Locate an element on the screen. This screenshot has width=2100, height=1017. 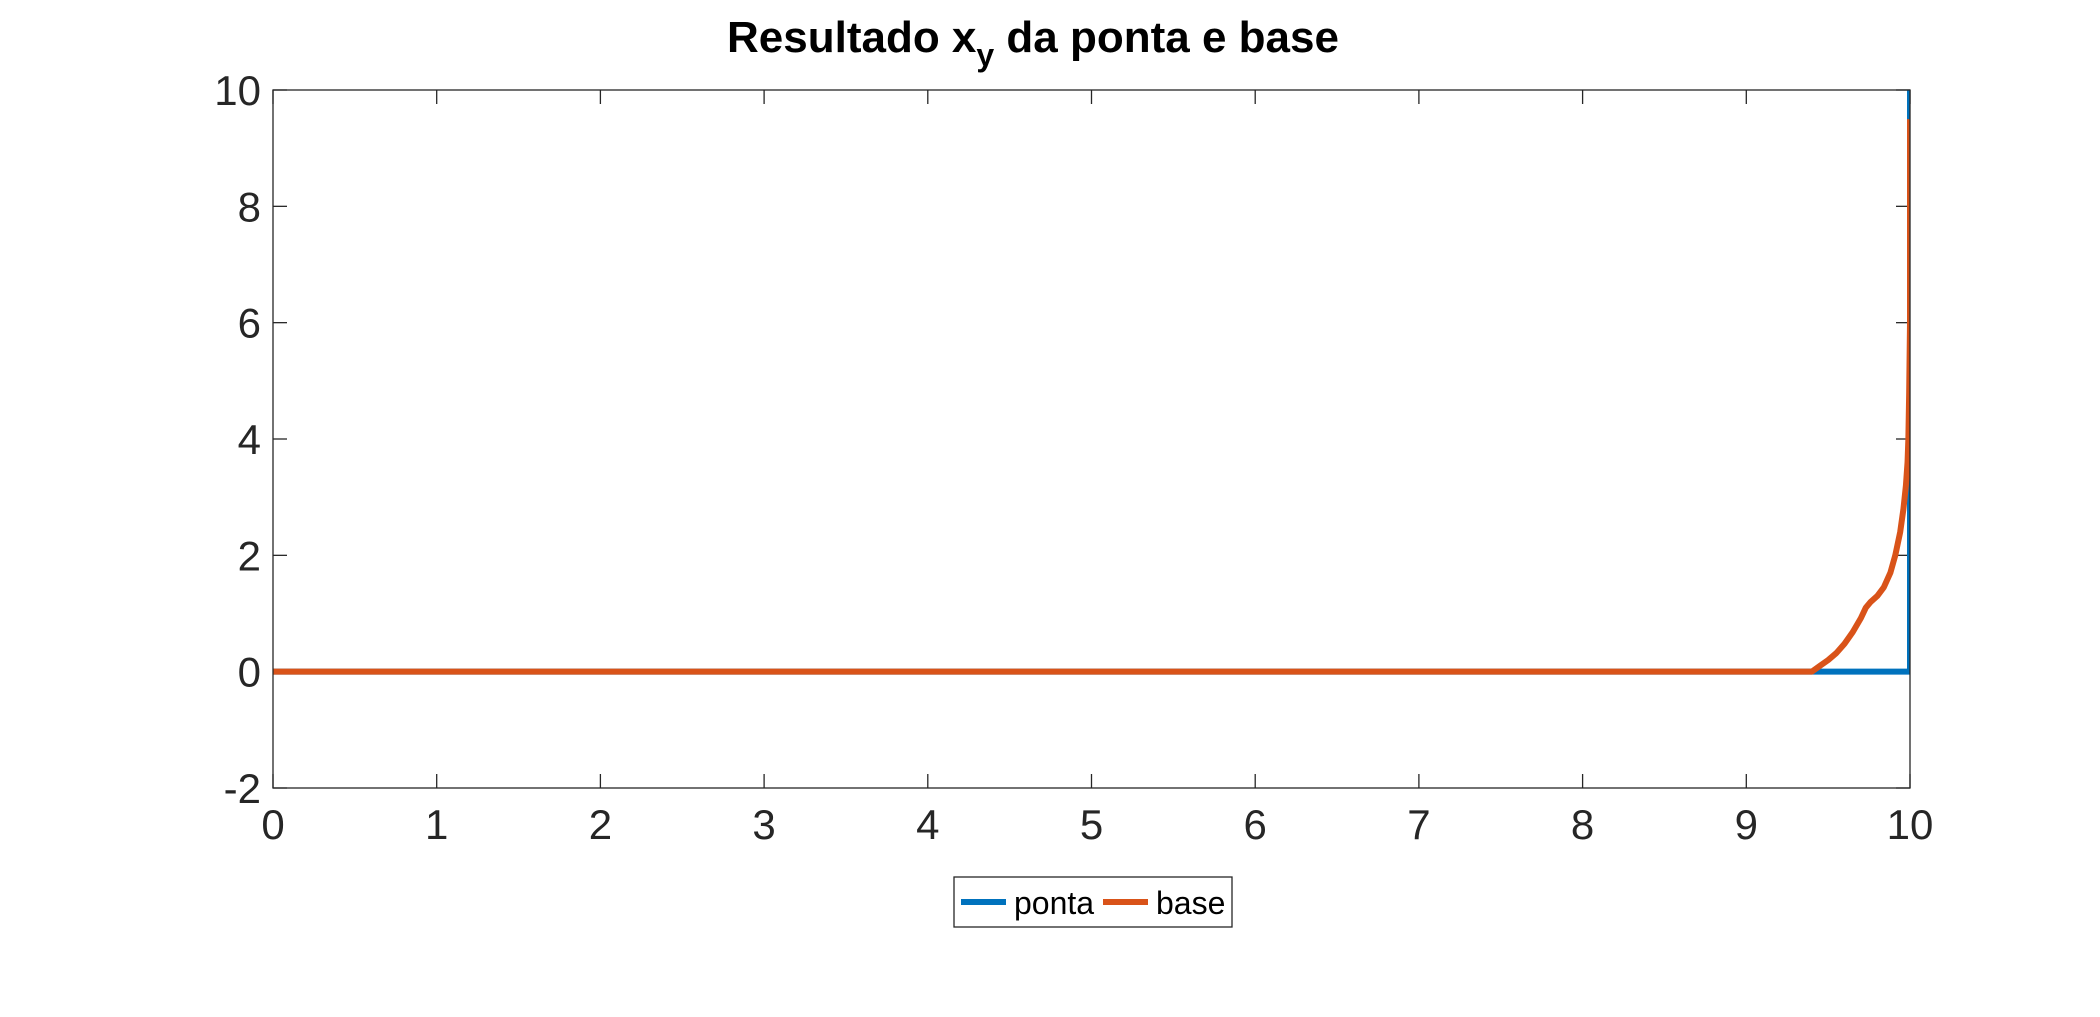
chart-title: Resultado xy da ponta e base is located at coordinates (1033, 43).